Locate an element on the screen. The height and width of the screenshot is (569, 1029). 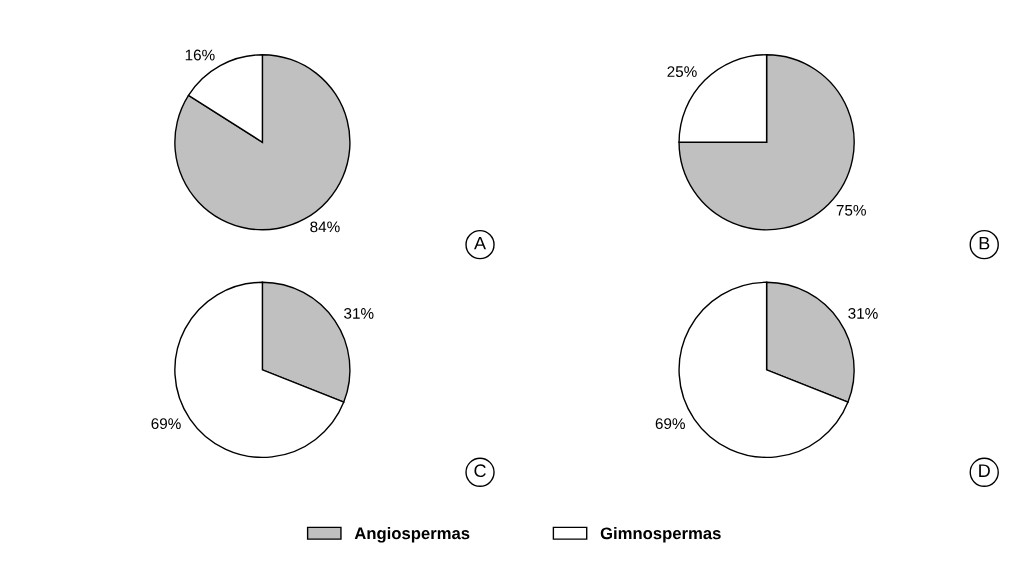
data-label: 25% is located at coordinates (682, 72).